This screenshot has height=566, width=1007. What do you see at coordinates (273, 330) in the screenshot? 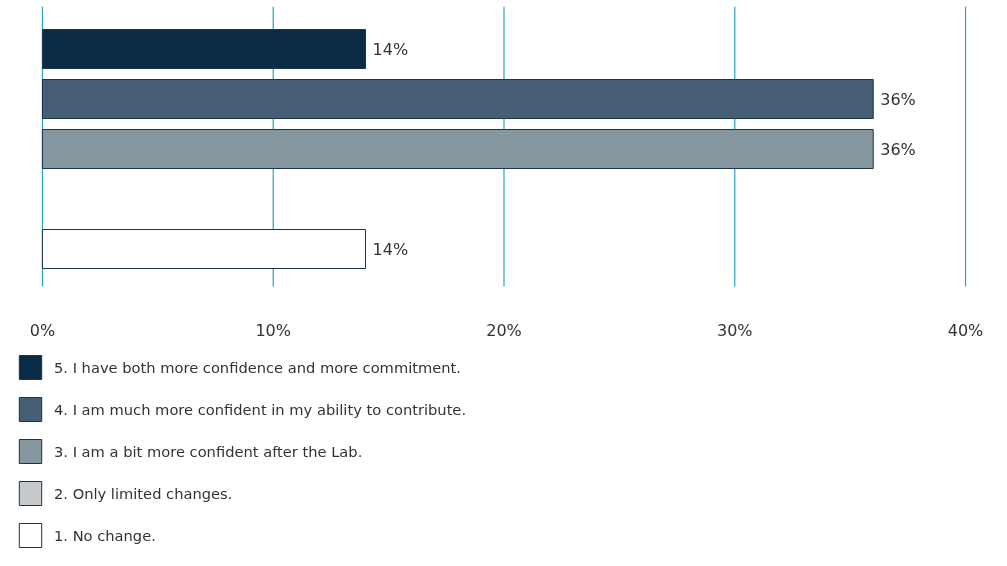
I see `x-tick-label: 10%` at bounding box center [273, 330].